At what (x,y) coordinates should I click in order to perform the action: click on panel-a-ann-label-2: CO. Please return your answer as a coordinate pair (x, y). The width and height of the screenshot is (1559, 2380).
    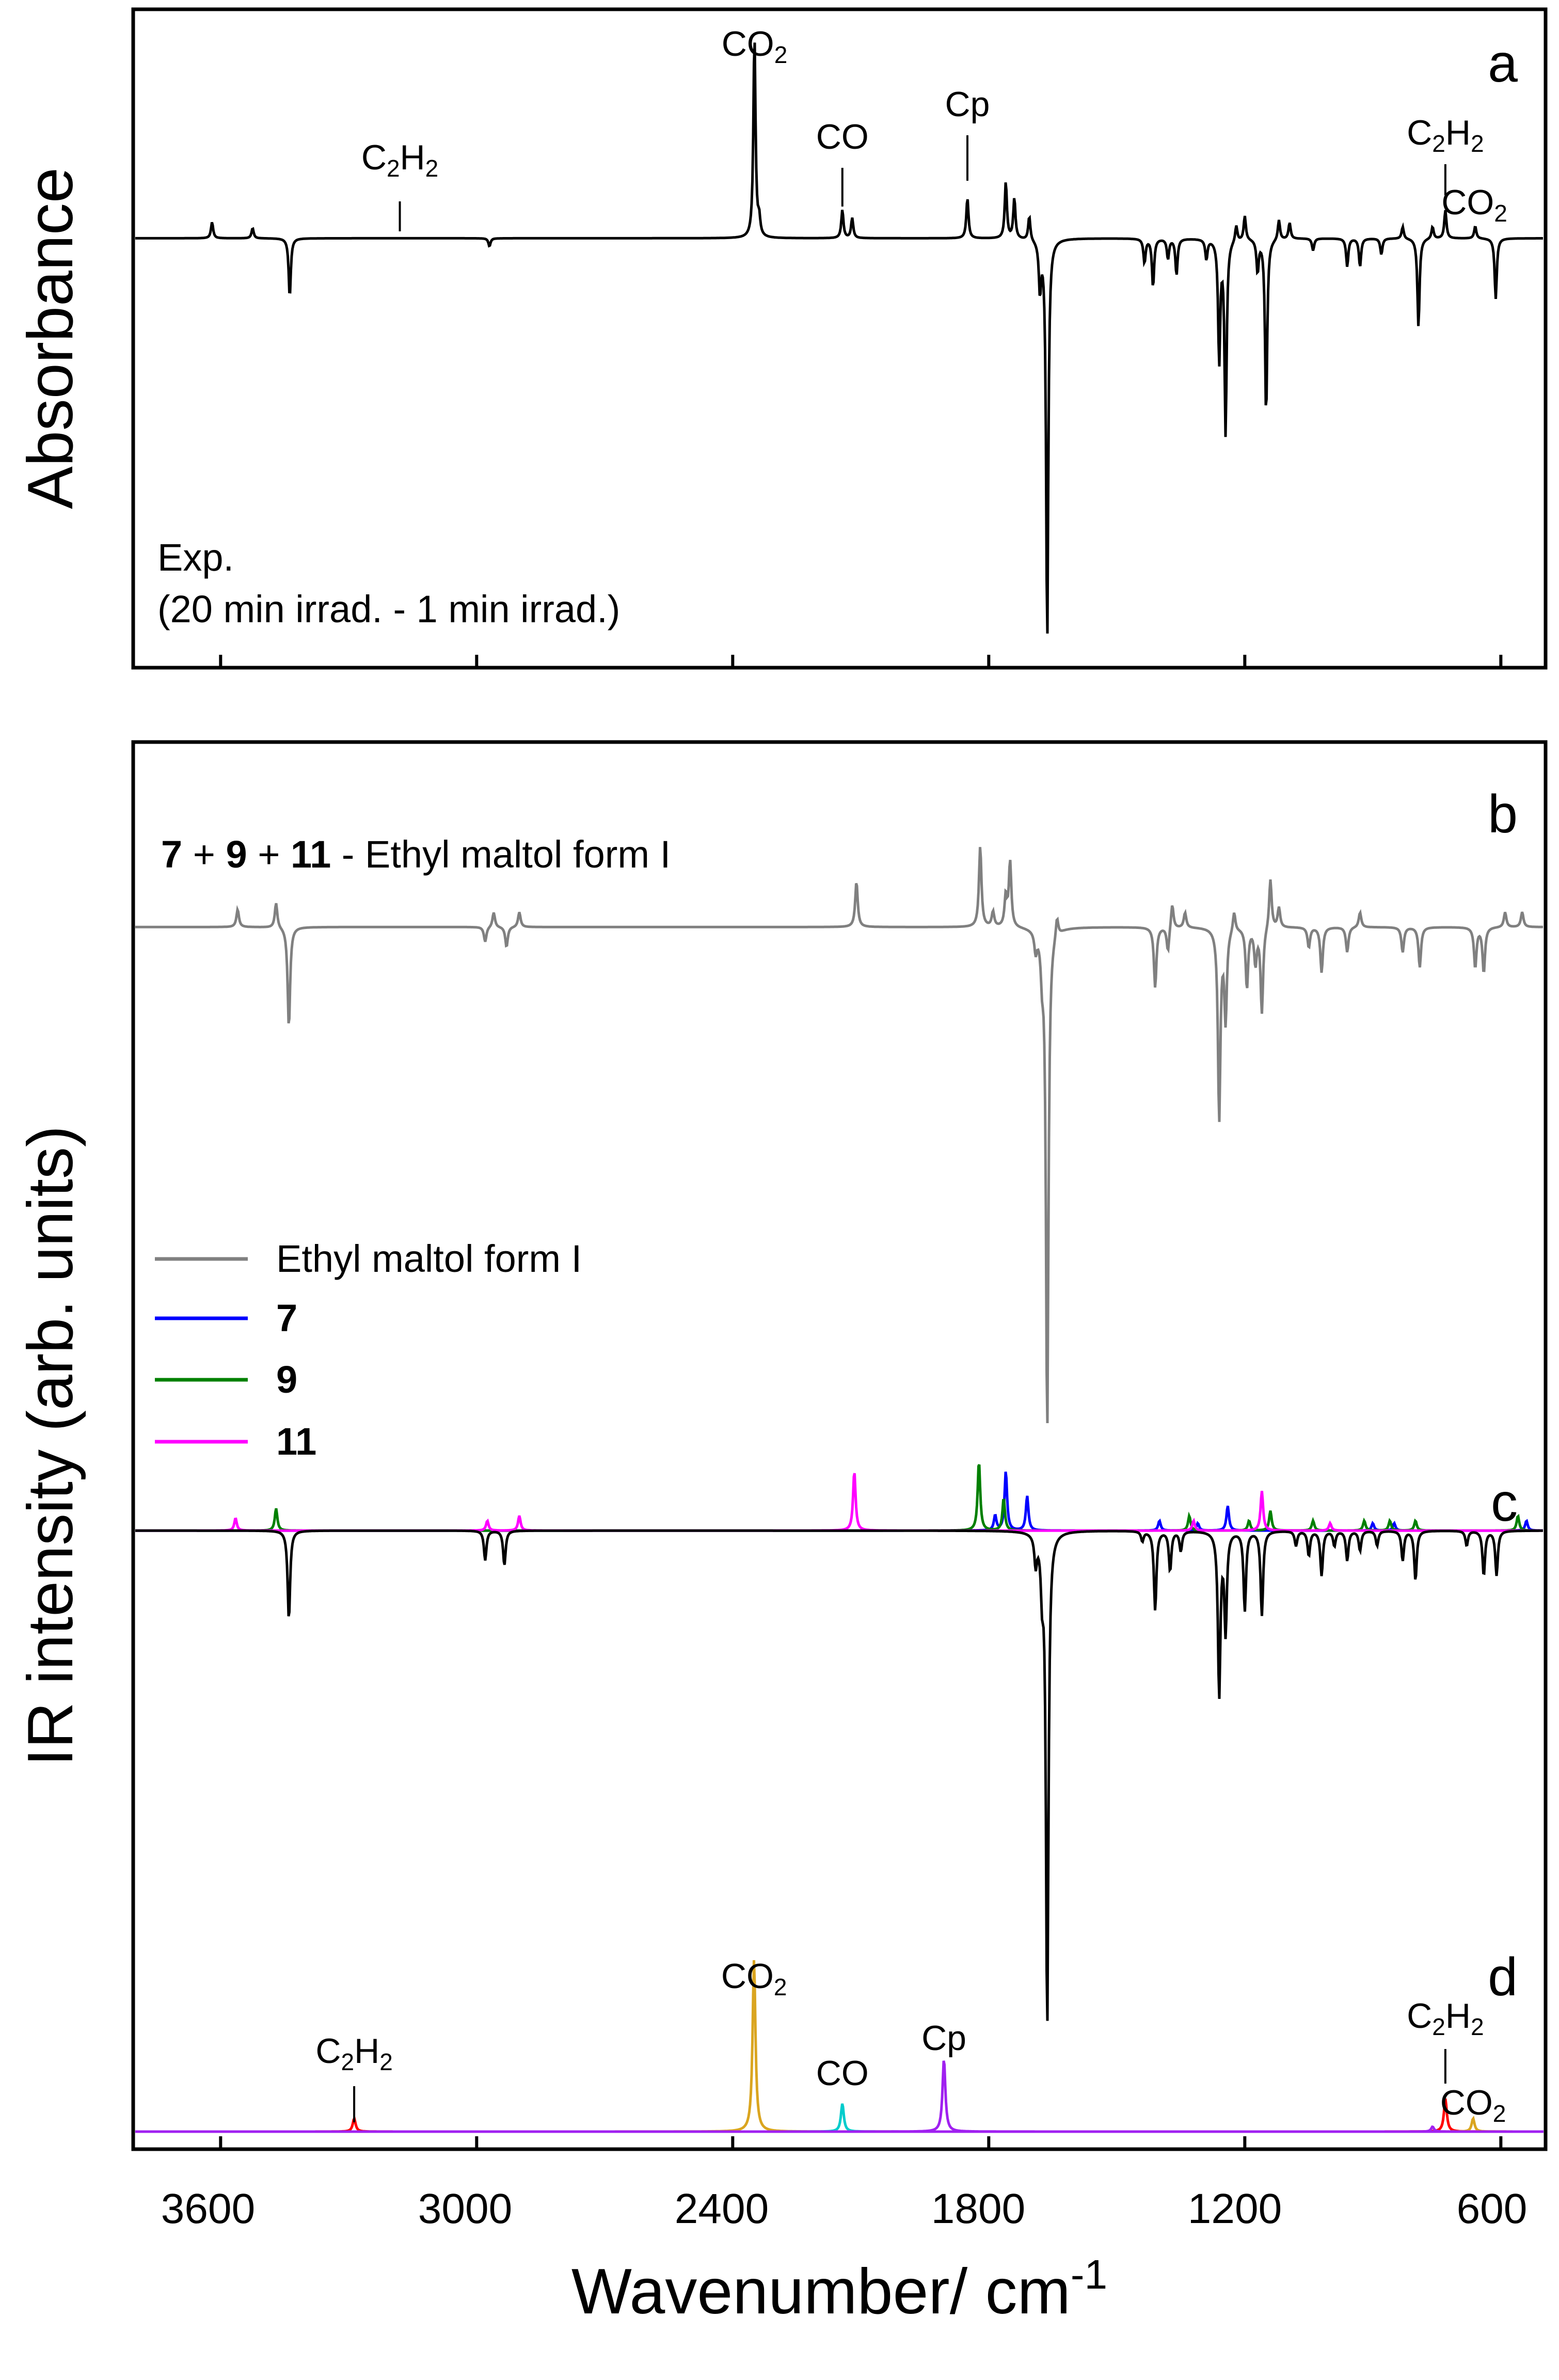
    Looking at the image, I should click on (842, 136).